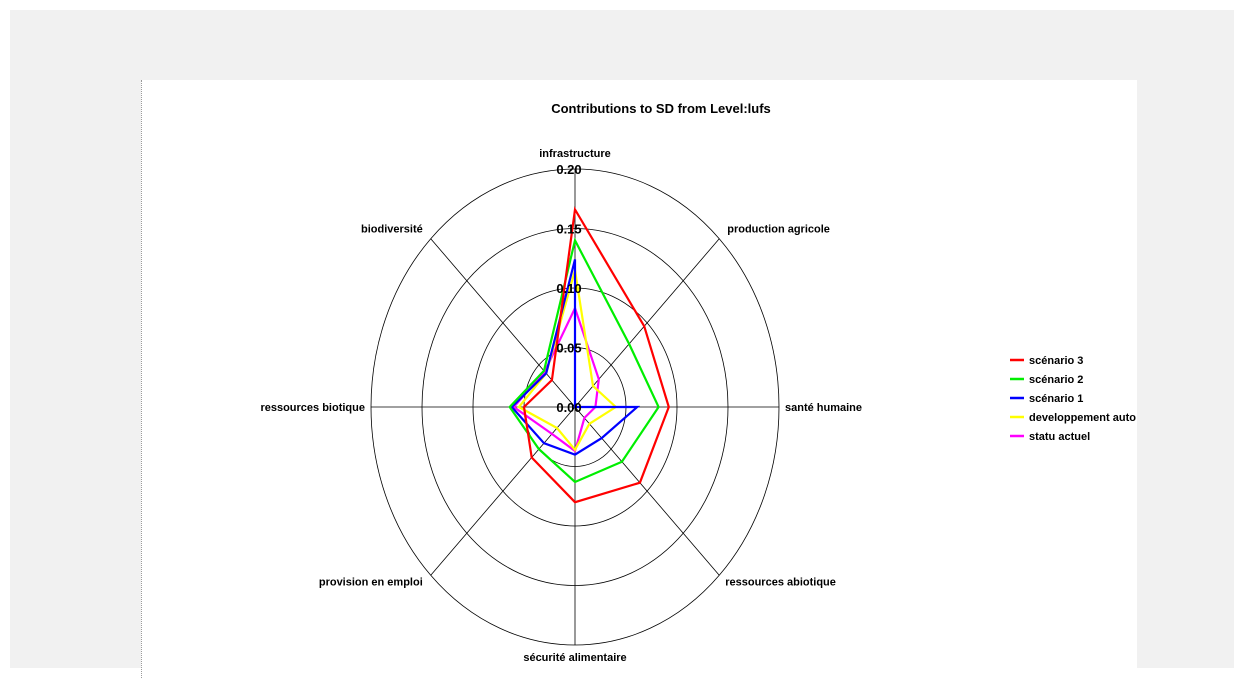  I want to click on legend-label: developpement auto, so click(1082, 418).